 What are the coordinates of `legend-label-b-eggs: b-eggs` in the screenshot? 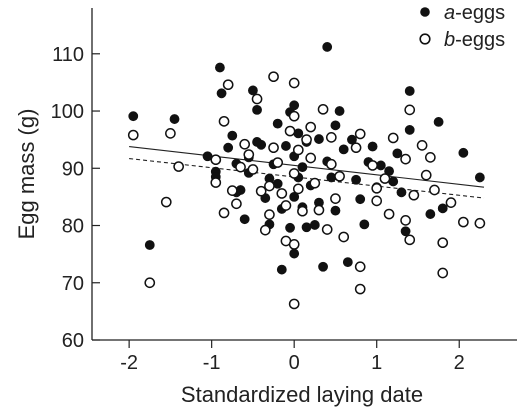 It's located at (474, 40).